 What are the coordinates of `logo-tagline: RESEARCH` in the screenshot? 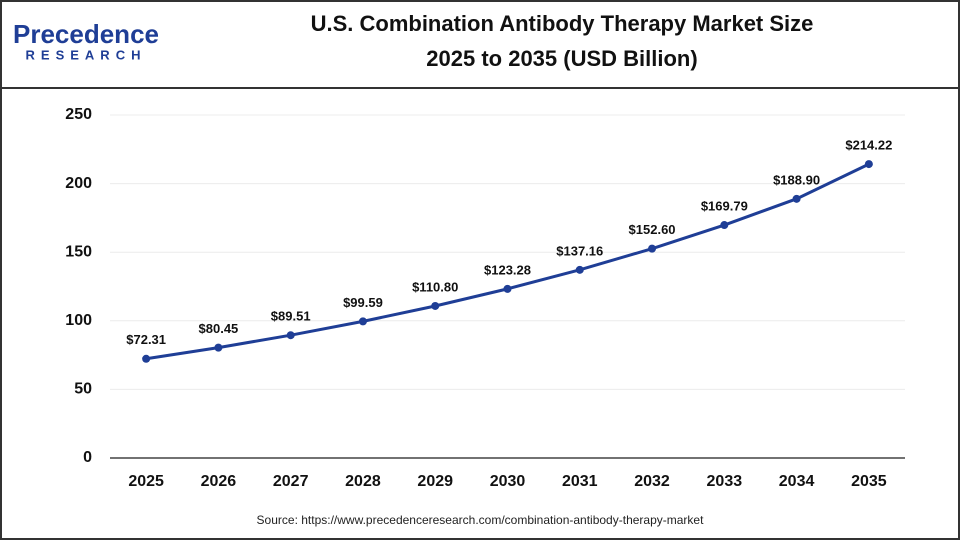 It's located at (86, 54).